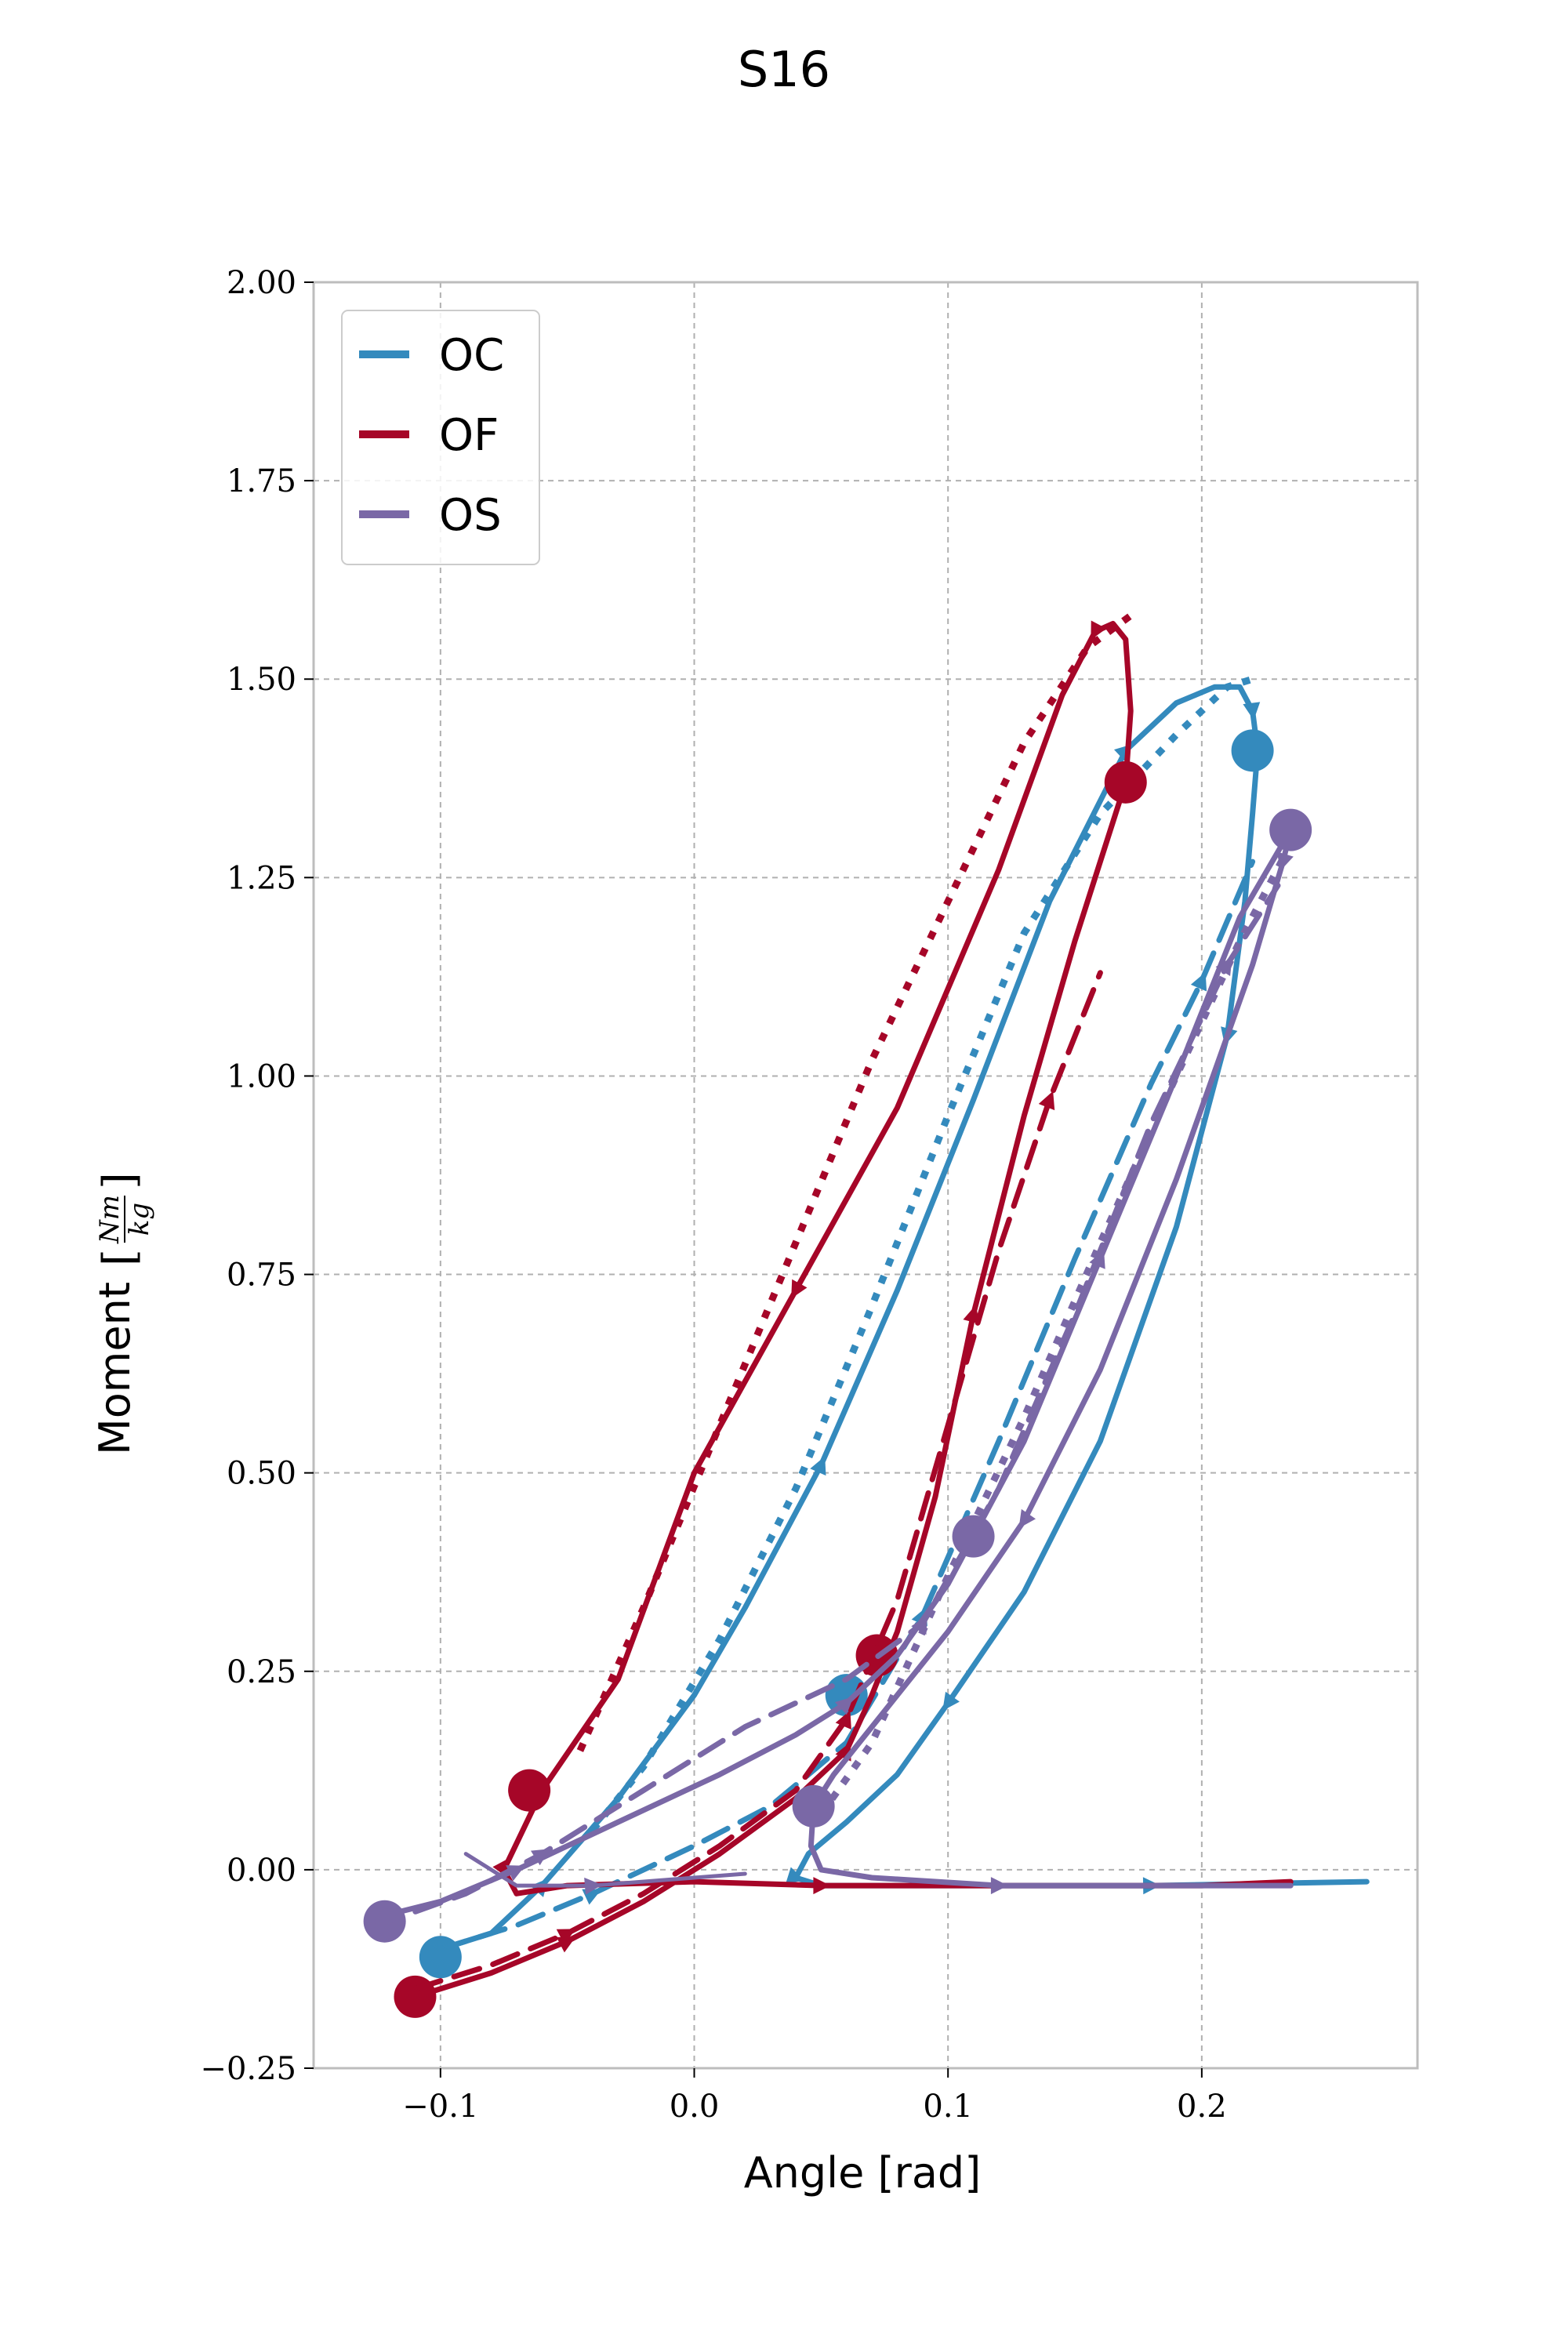 The width and height of the screenshot is (1568, 2352). I want to click on legend-label-oc: OC, so click(471, 355).